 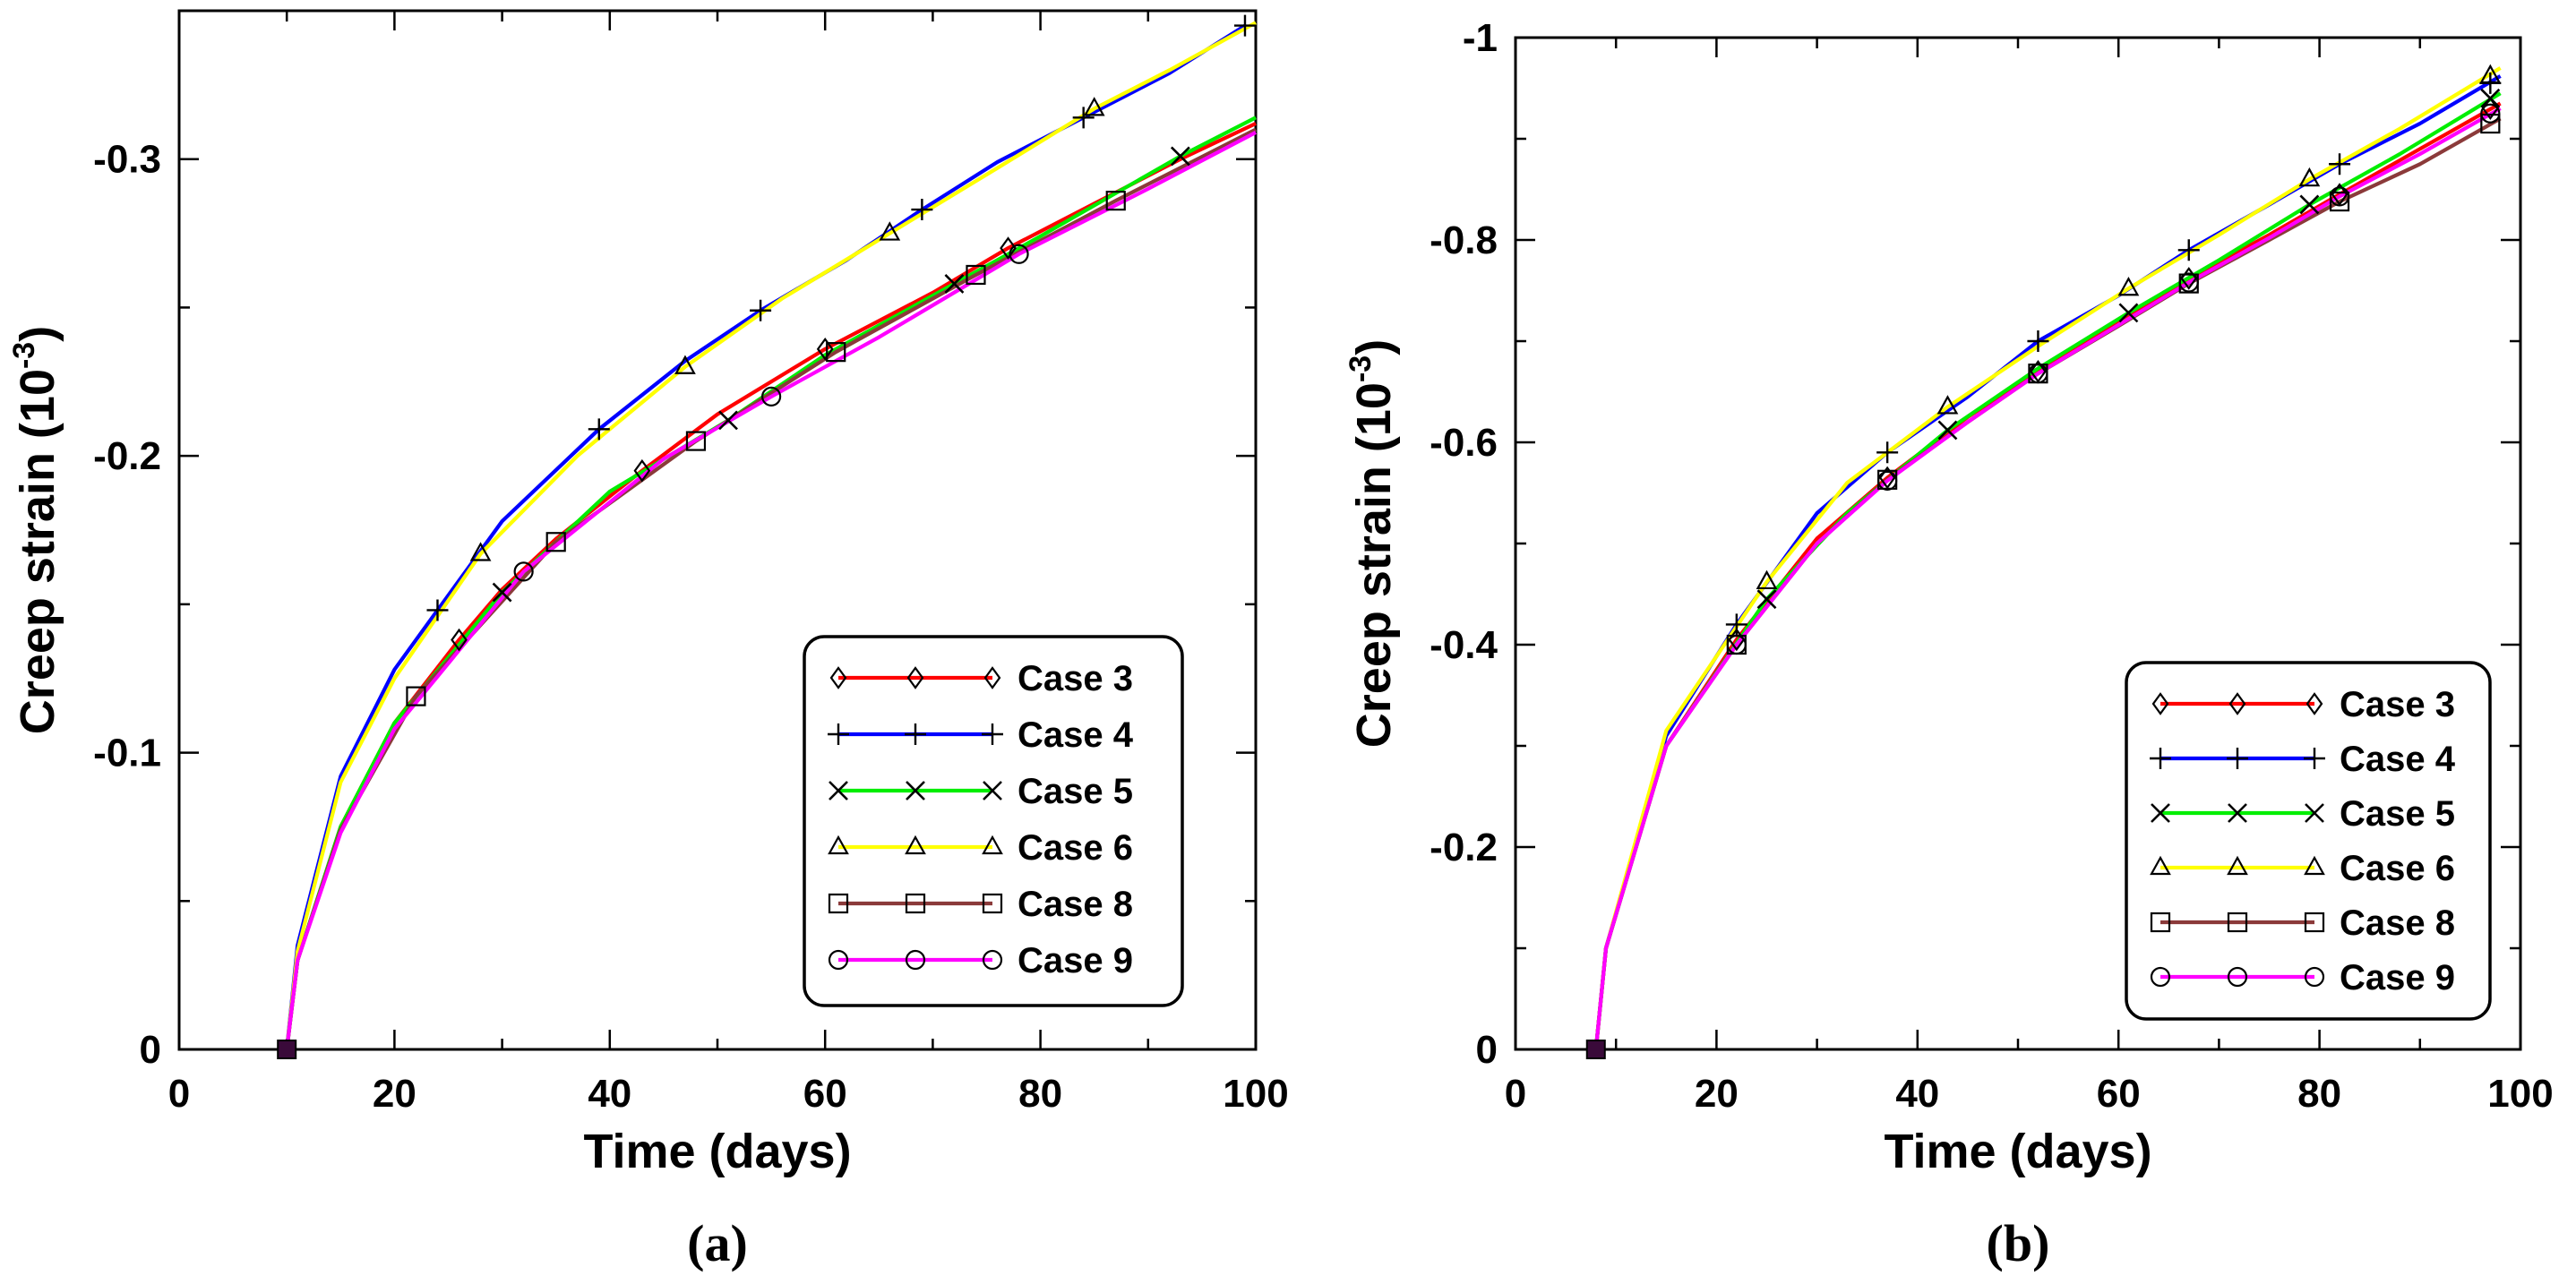 I want to click on legend: Case 3 Case 4 Case 5 Case 6 Case 8 Case 9, so click(x=993, y=821).